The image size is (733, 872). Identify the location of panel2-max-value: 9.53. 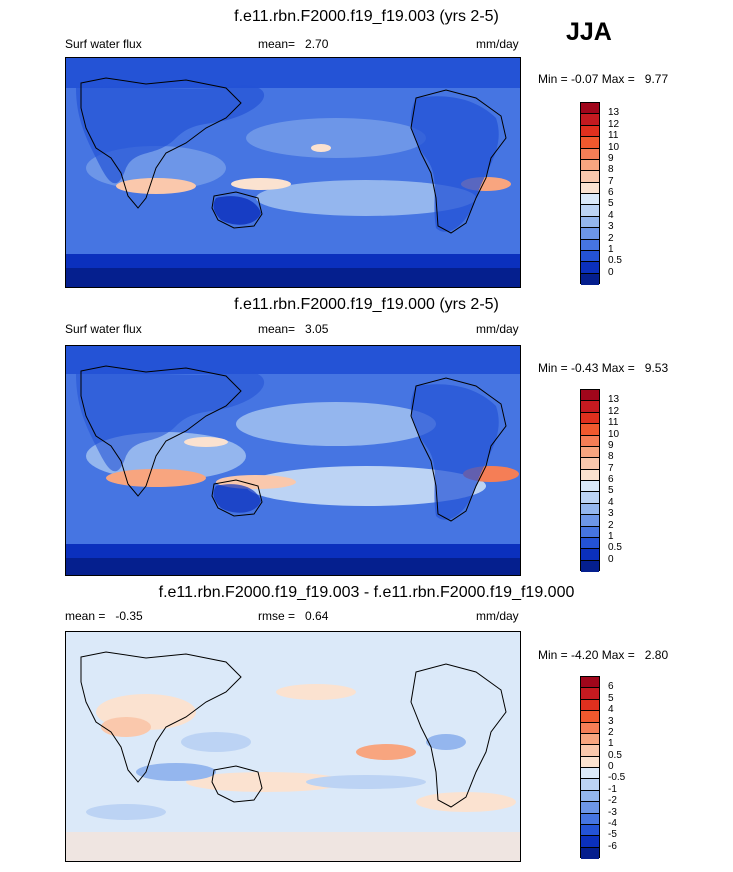
(656, 368).